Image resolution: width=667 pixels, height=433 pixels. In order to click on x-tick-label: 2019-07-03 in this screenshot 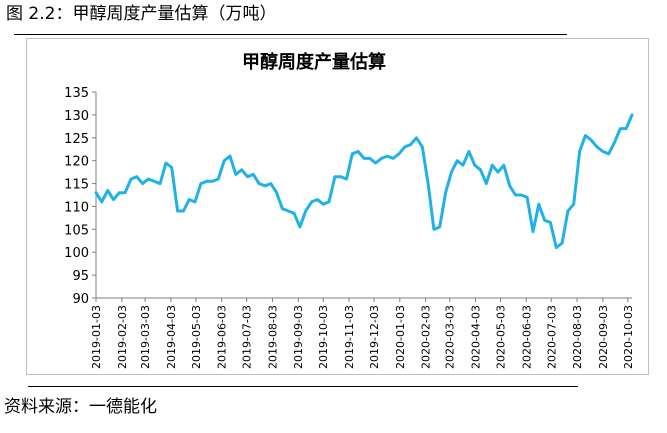, I will do `click(247, 337)`.